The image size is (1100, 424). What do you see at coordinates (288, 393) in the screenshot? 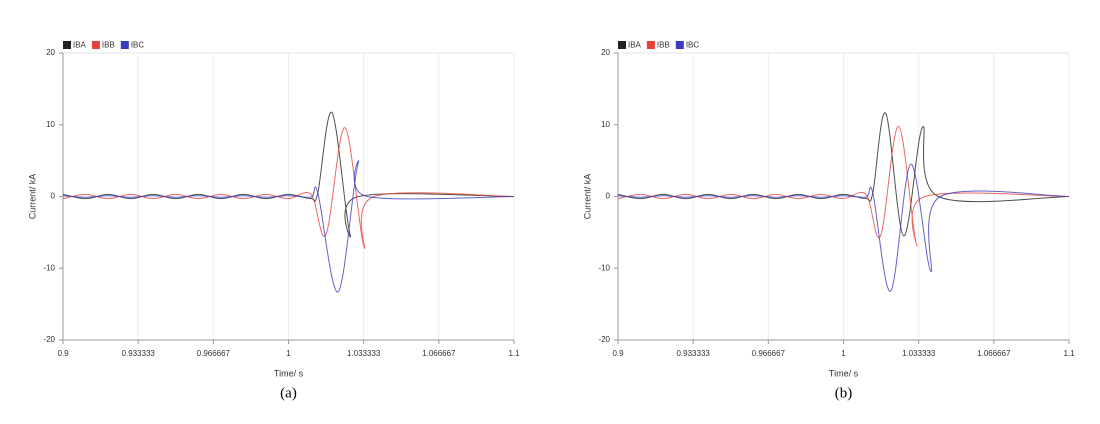
I see `caption: (a)` at bounding box center [288, 393].